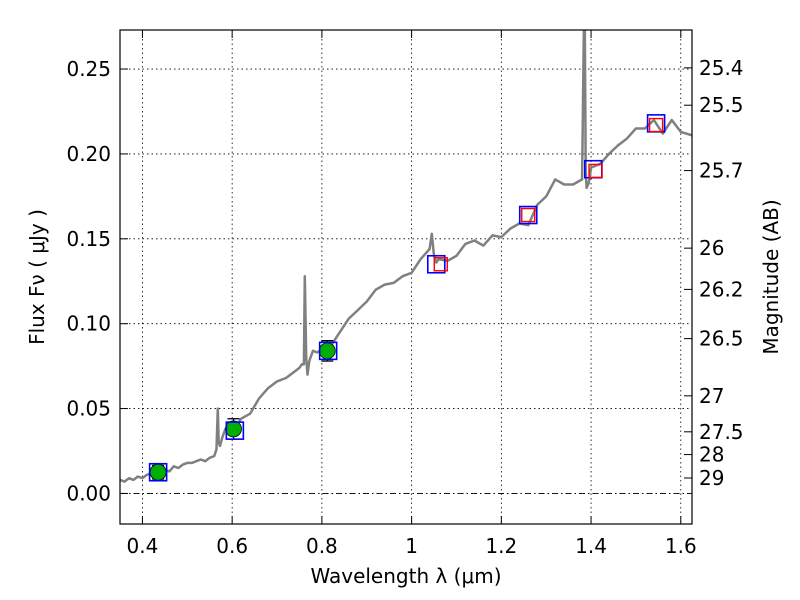 Image resolution: width=800 pixels, height=600 pixels. Describe the element at coordinates (232, 546) in the screenshot. I see `x-tick-label: 0.6` at that location.